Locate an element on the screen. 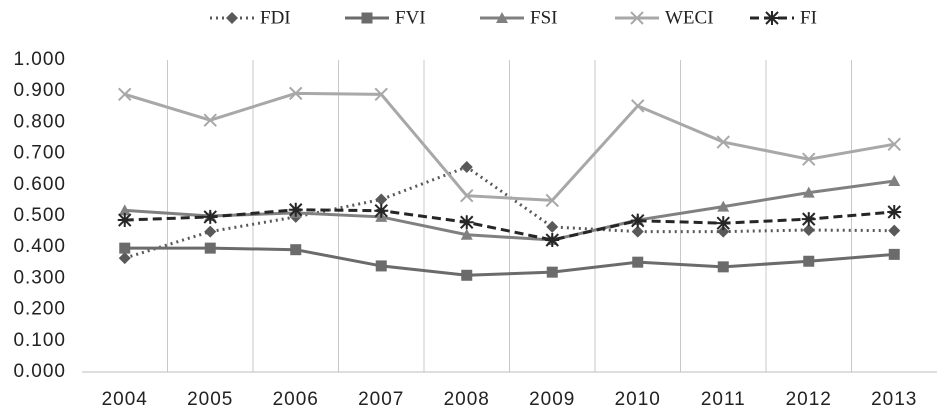  legend-label: FDI is located at coordinates (275, 17).